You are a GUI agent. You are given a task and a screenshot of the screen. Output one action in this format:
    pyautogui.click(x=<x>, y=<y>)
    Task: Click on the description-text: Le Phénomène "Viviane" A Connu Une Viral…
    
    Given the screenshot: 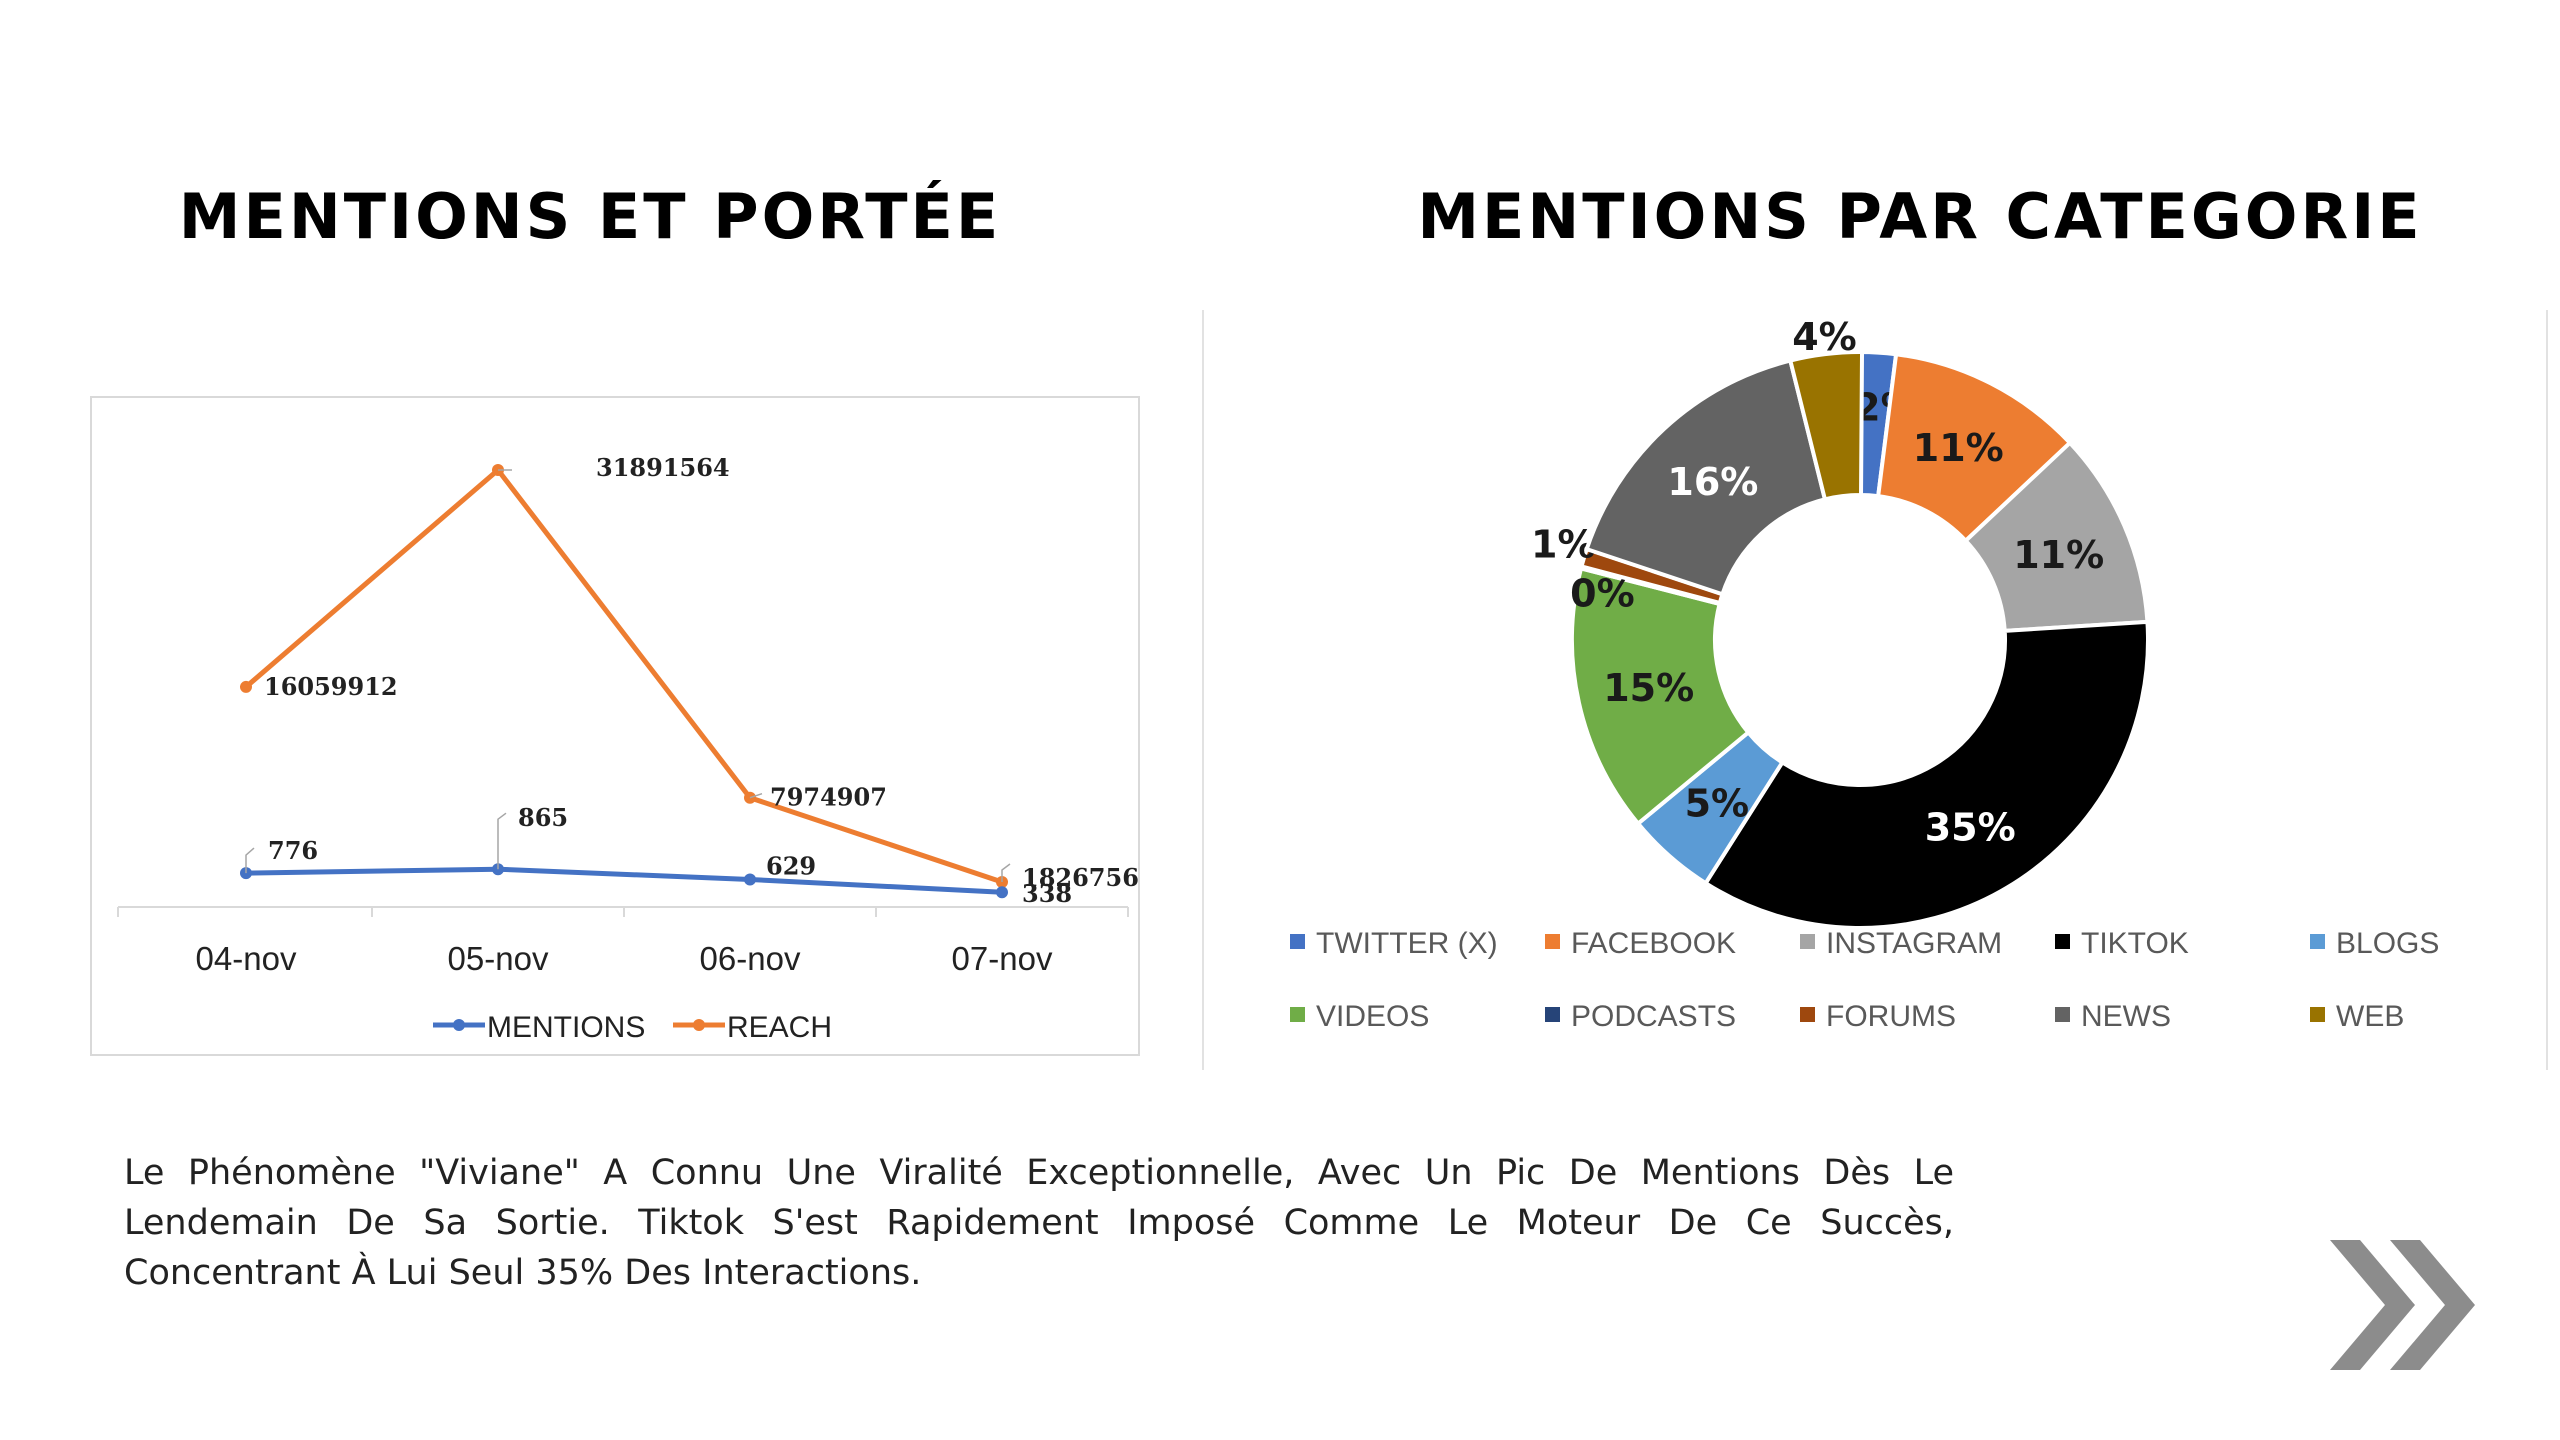 What is the action you would take?
    pyautogui.click(x=1039, y=1223)
    